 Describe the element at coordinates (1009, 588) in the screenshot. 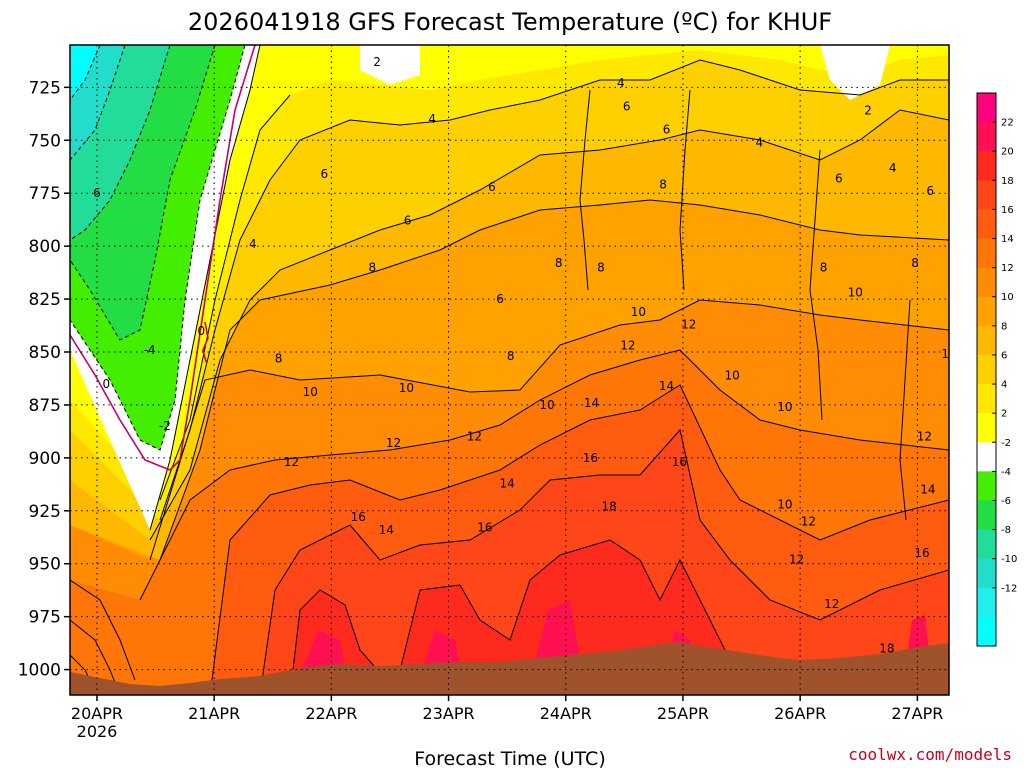

I see `colorbar-label: -12` at that location.